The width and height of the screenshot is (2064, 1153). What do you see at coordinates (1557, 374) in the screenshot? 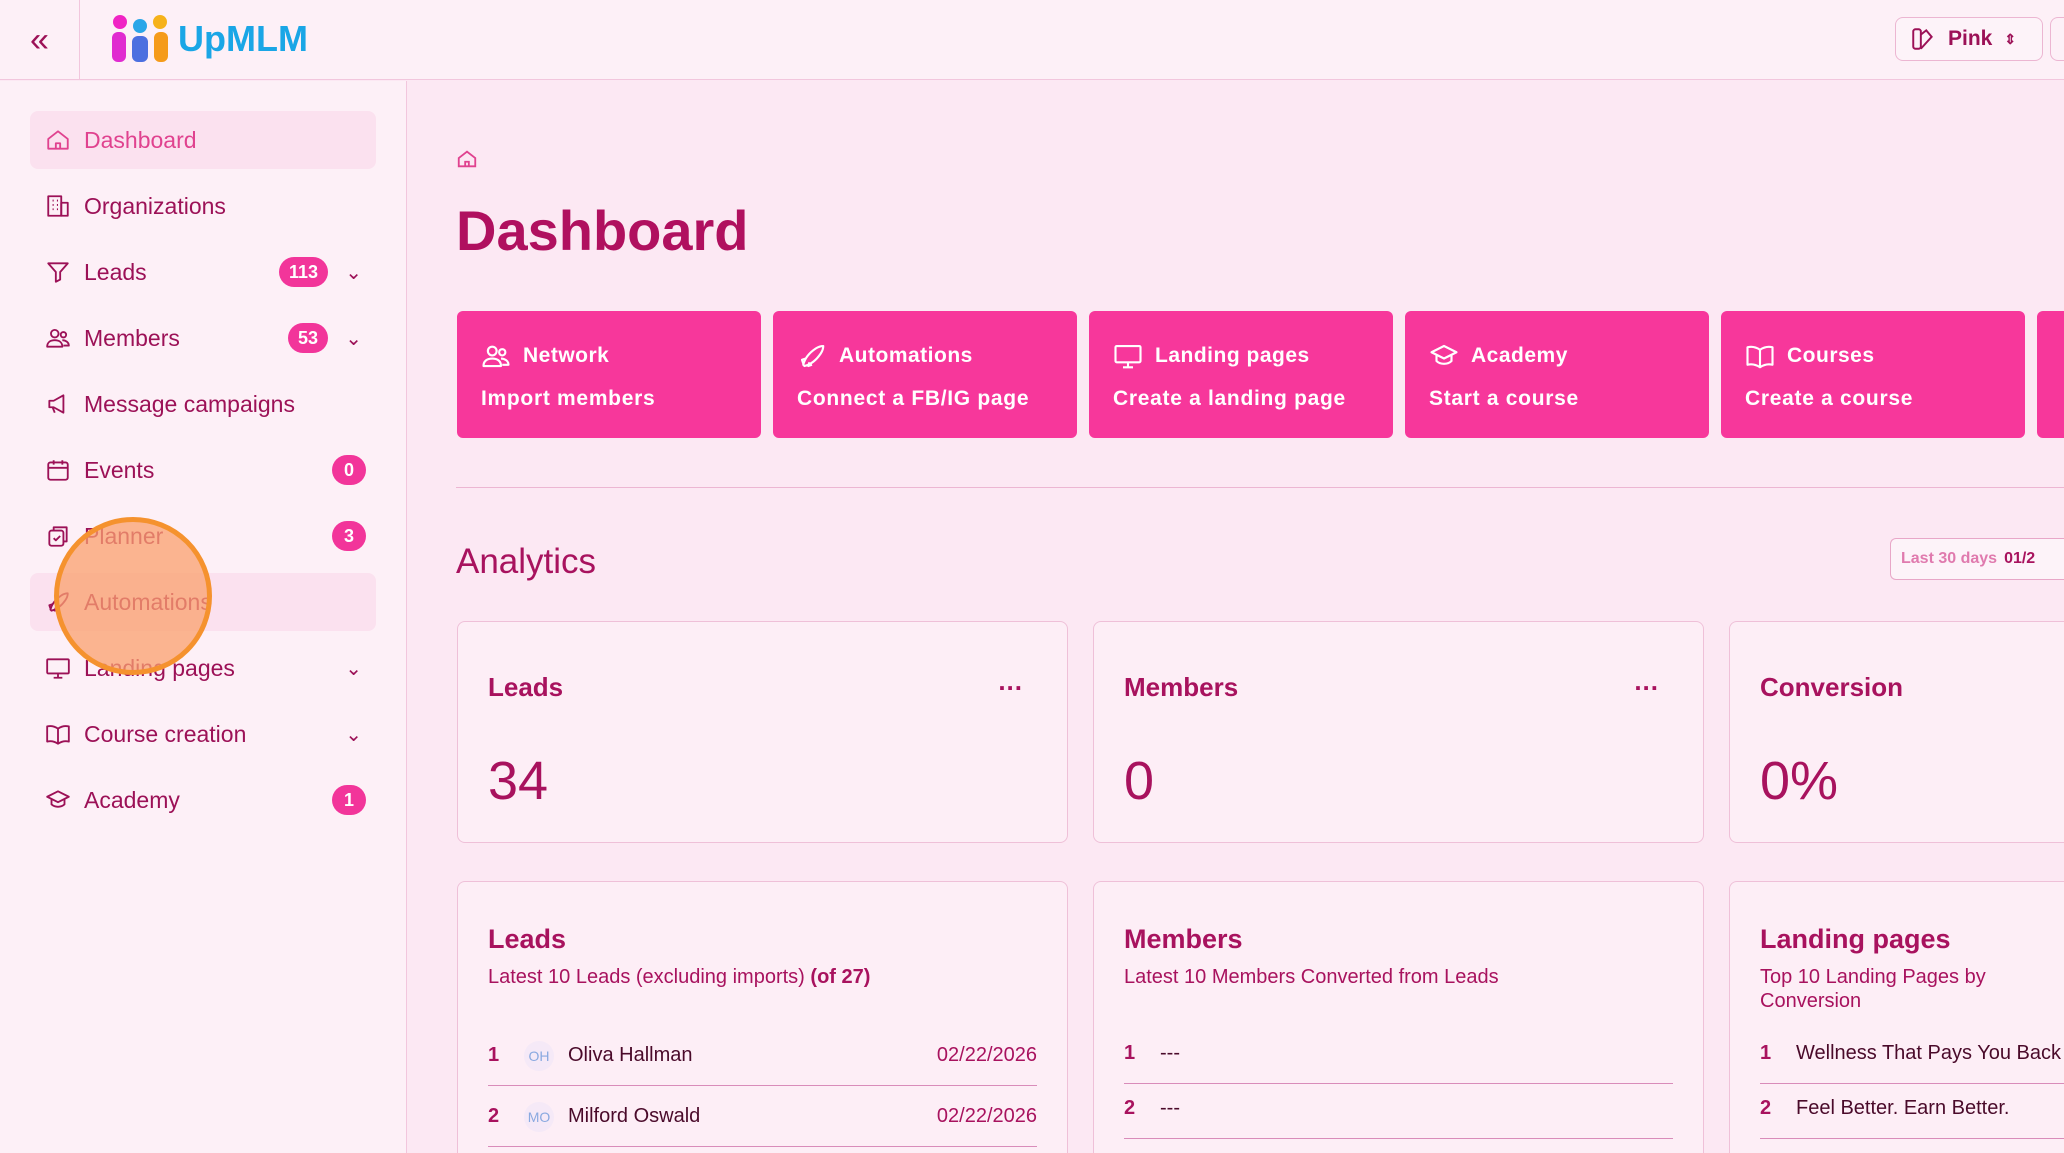
I see `quick-action-card: Academy Start a course` at bounding box center [1557, 374].